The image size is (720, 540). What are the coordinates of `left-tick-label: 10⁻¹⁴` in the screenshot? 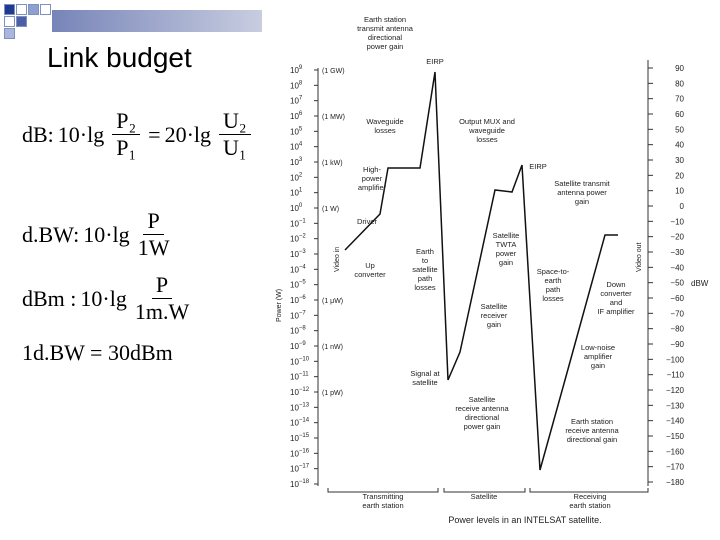 It's located at (300, 423).